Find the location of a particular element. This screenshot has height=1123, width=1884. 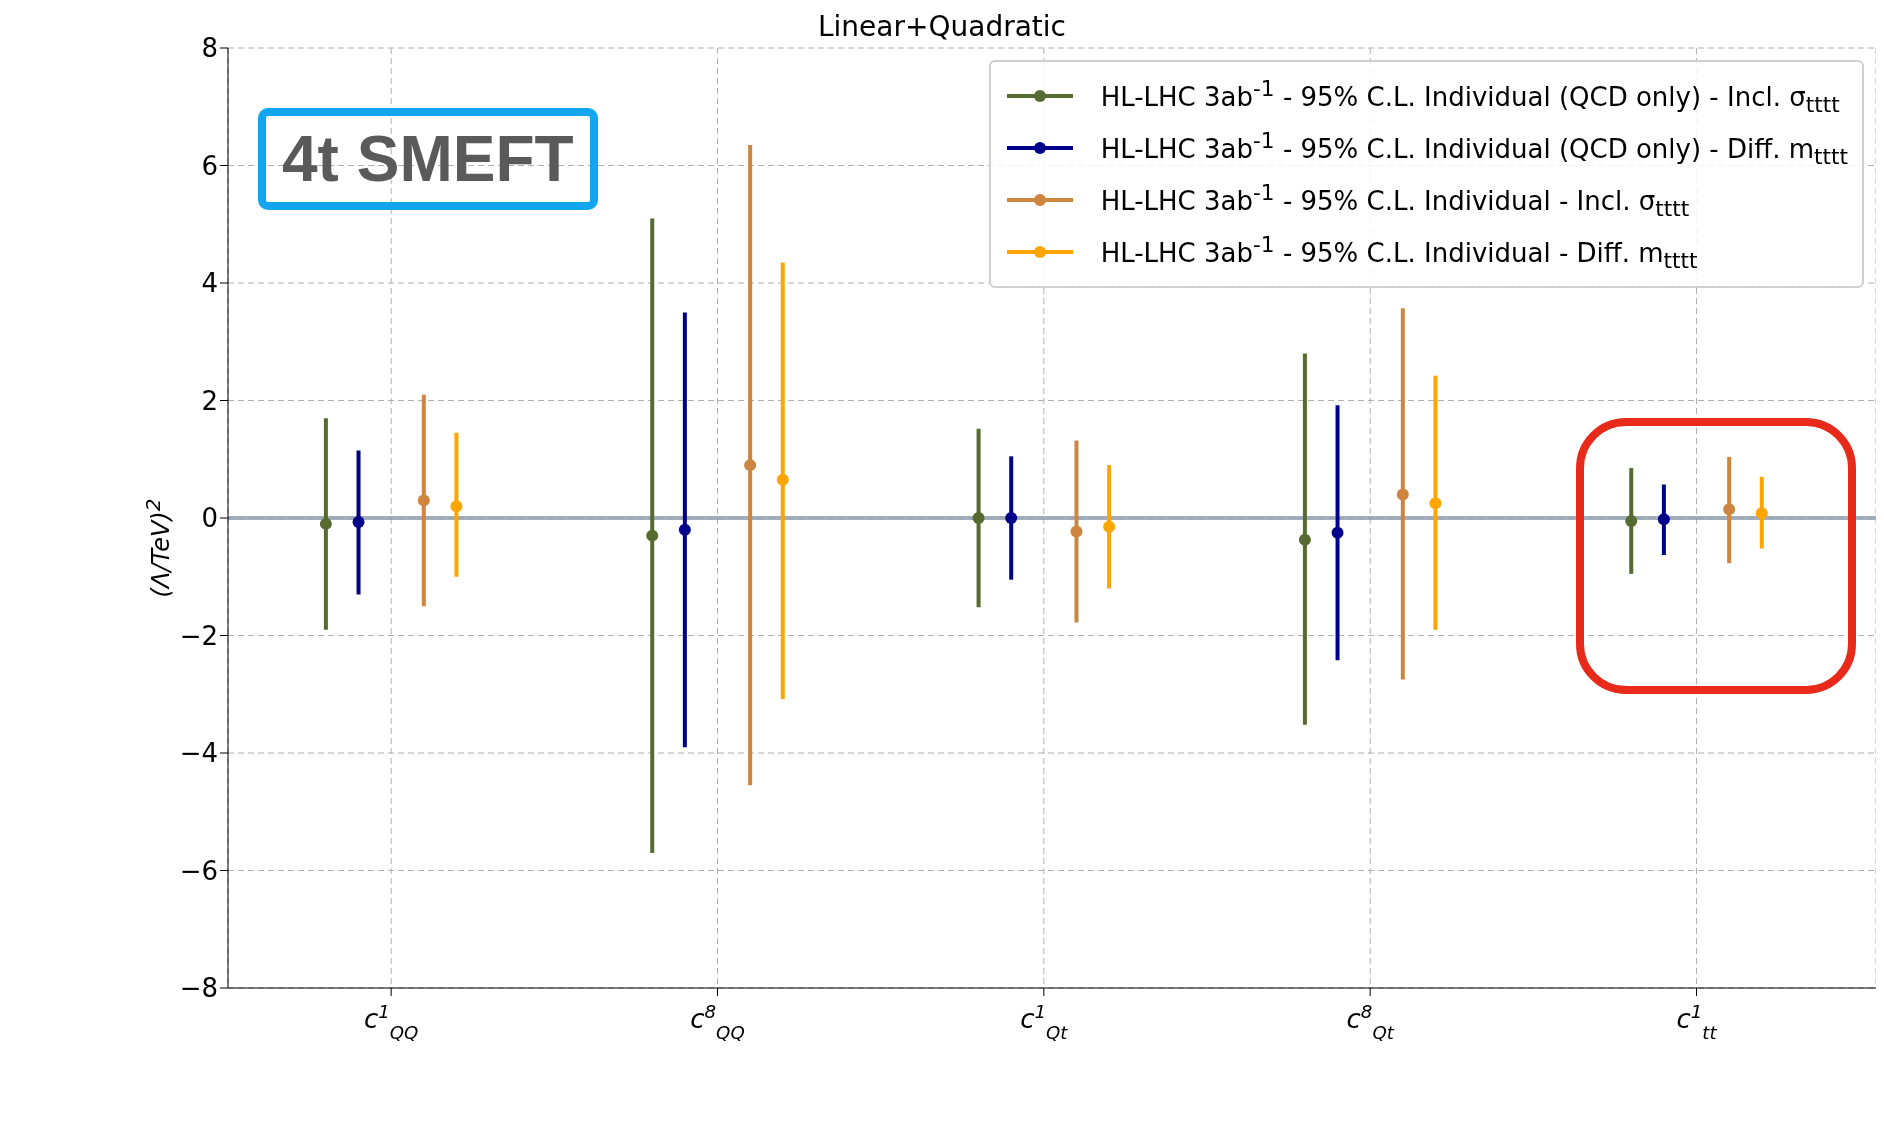

legend-label: HL-LHC 3ab$^{-1}$ - 95% C.L. Individual - Diff. m$_{tttt}$ is located at coordinates (1399, 252).